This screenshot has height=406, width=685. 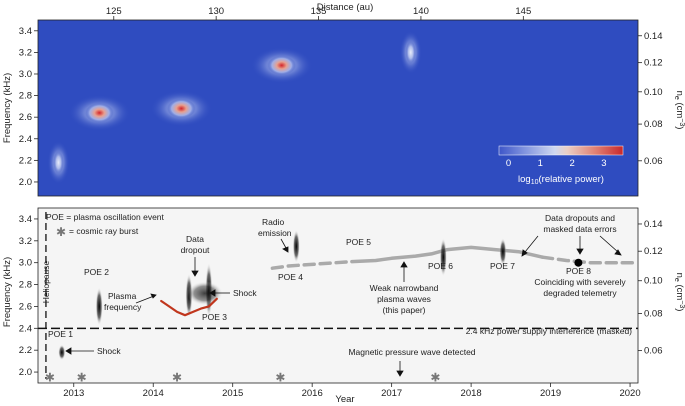 What do you see at coordinates (440, 266) in the screenshot?
I see `poe6-label: POE 6` at bounding box center [440, 266].